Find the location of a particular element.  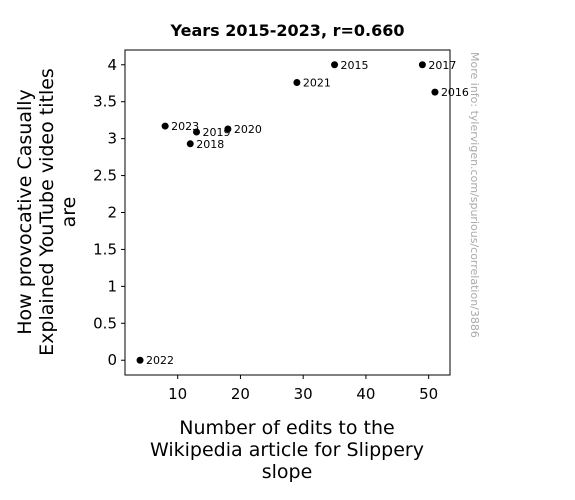

y-tick-label: 4 is located at coordinates (112, 65).